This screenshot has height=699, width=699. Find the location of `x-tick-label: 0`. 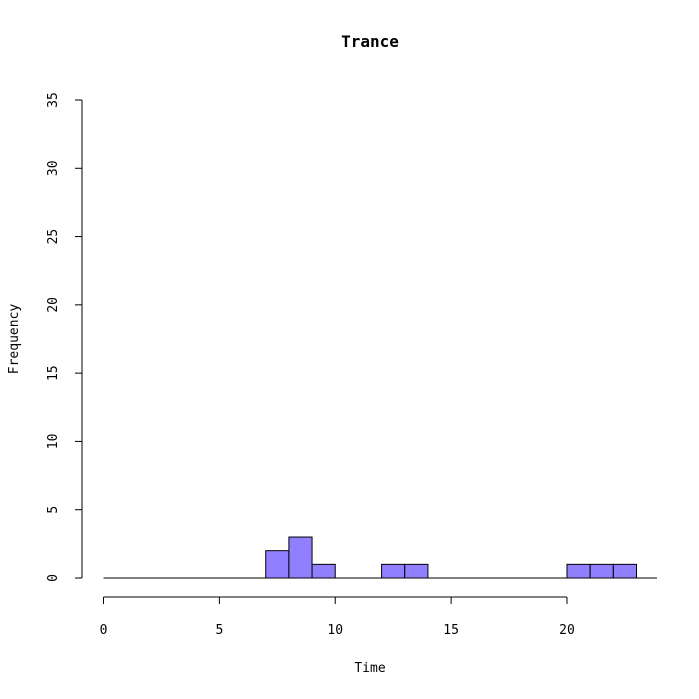

x-tick-label: 0 is located at coordinates (104, 630).